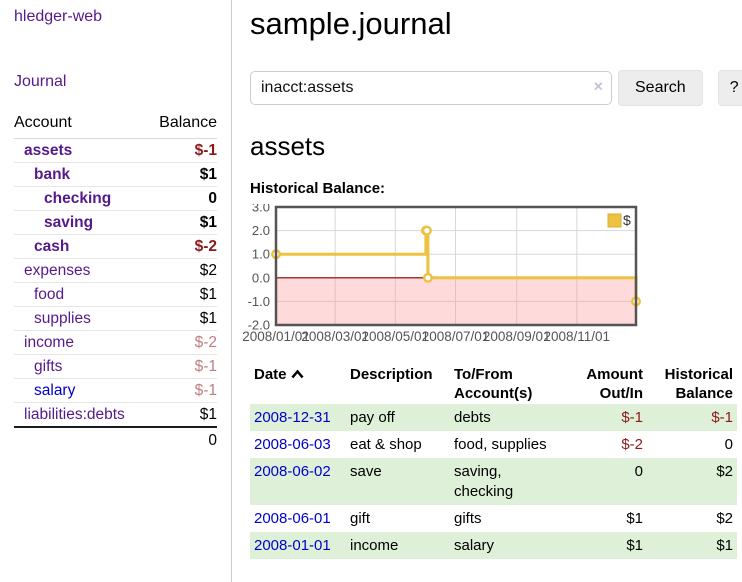 The height and width of the screenshot is (582, 742). Describe the element at coordinates (182, 270) in the screenshot. I see `account-balance: $2` at that location.